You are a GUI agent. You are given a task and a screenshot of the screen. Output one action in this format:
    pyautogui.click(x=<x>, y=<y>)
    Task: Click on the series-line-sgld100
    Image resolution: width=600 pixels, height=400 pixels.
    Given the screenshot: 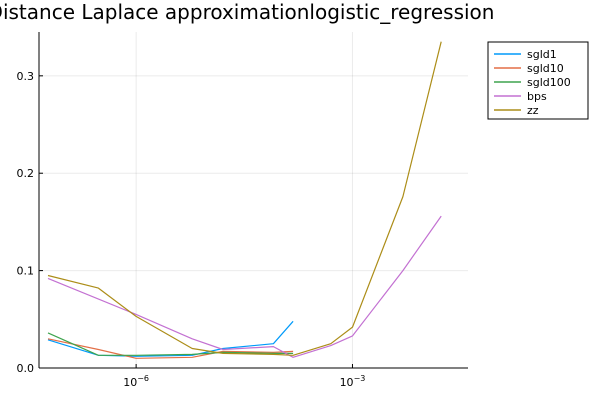 What is the action you would take?
    pyautogui.click(x=170, y=344)
    